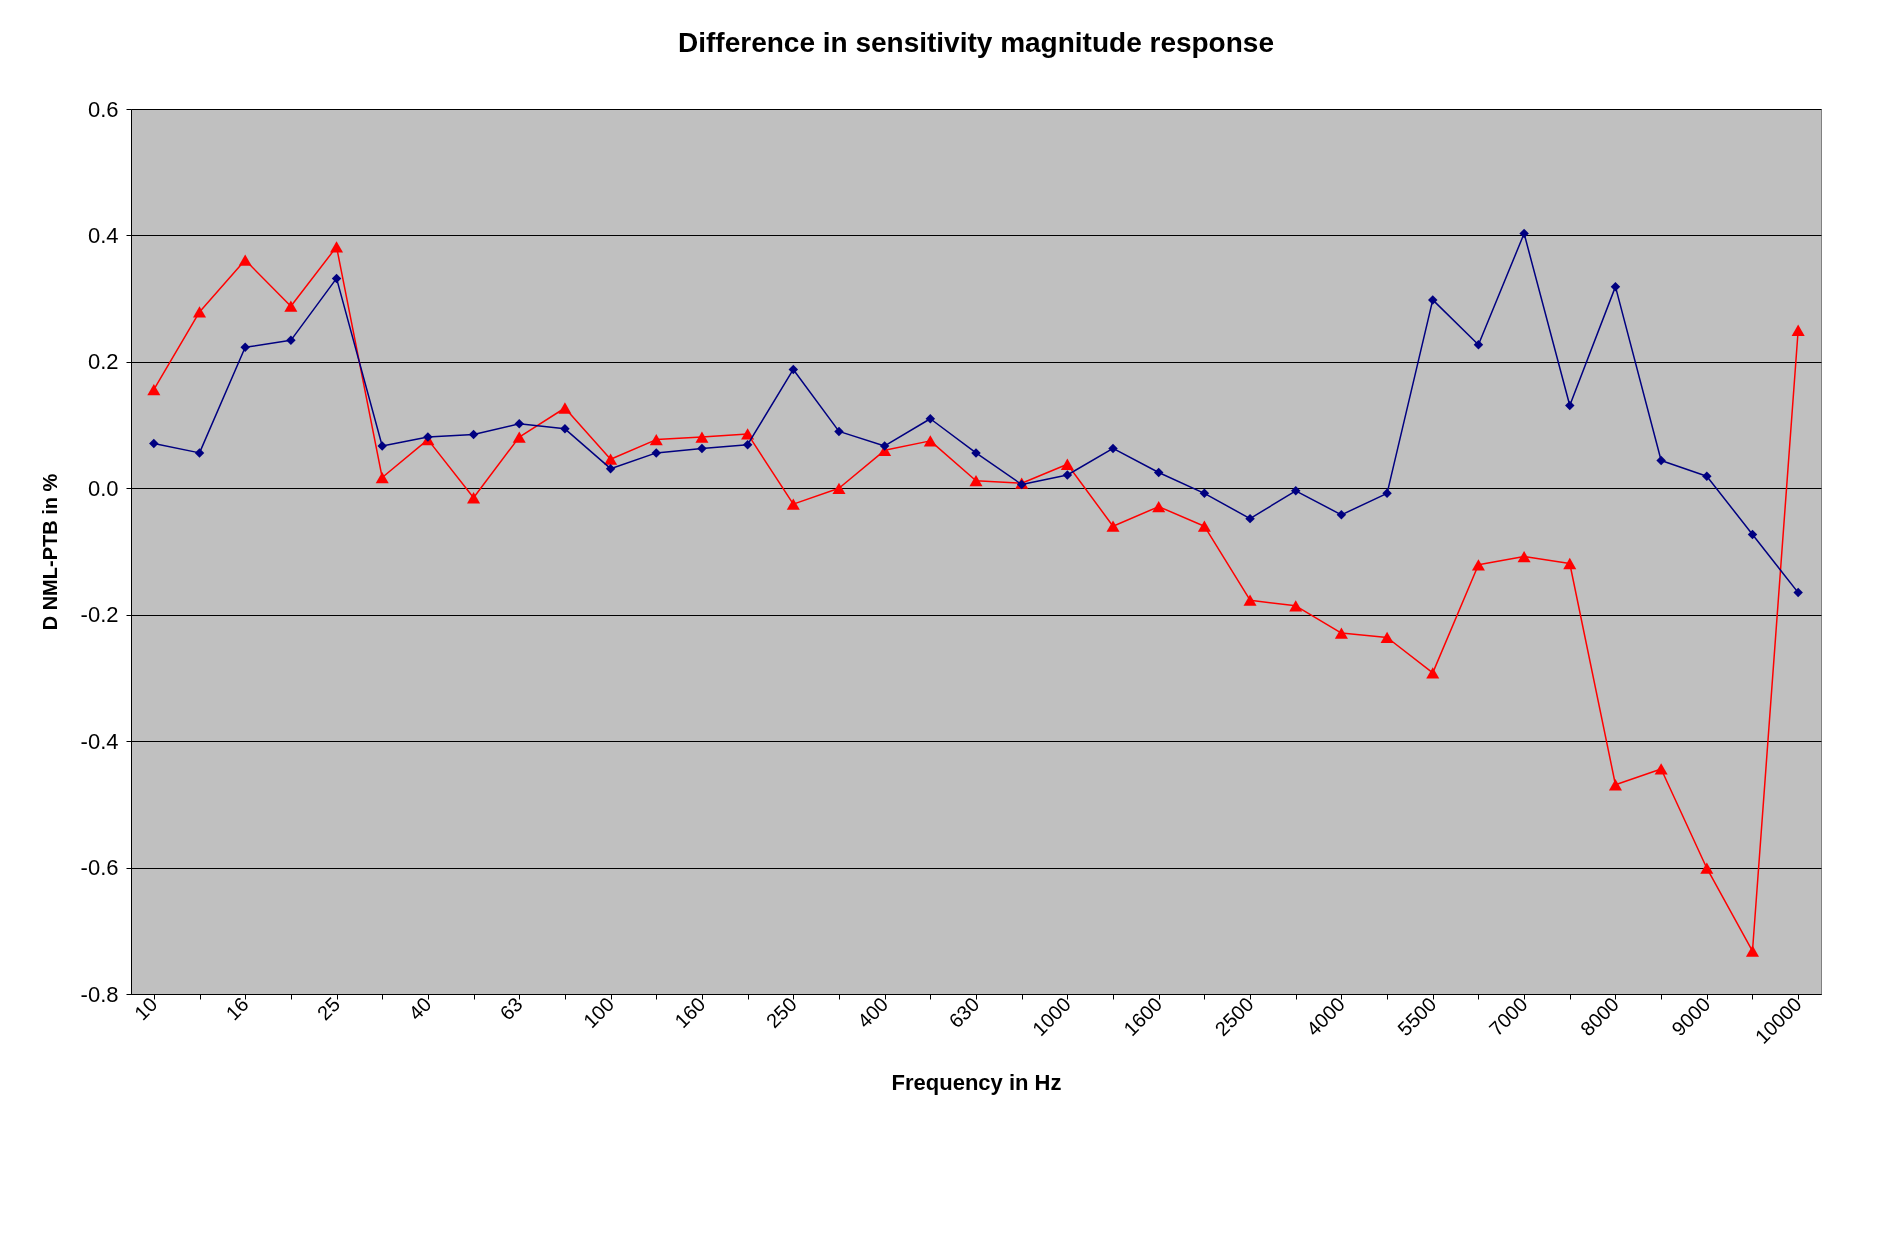 The height and width of the screenshot is (1239, 1903). I want to click on y-tick-label: -0.2, so click(99, 615).